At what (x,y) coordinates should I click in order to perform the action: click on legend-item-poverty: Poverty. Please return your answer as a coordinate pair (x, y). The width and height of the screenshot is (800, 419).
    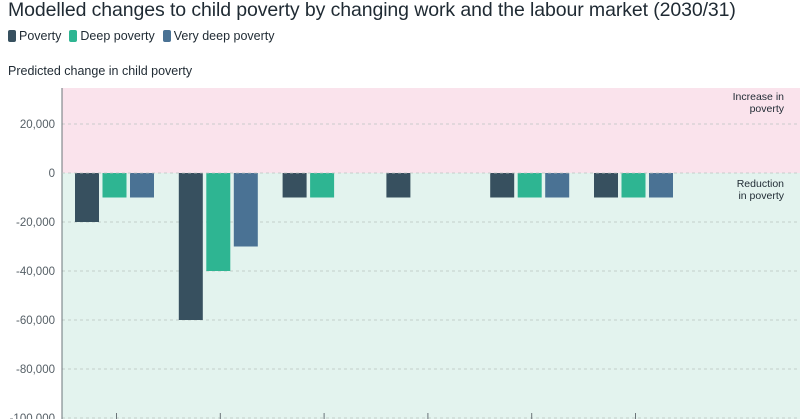
    Looking at the image, I should click on (34, 36).